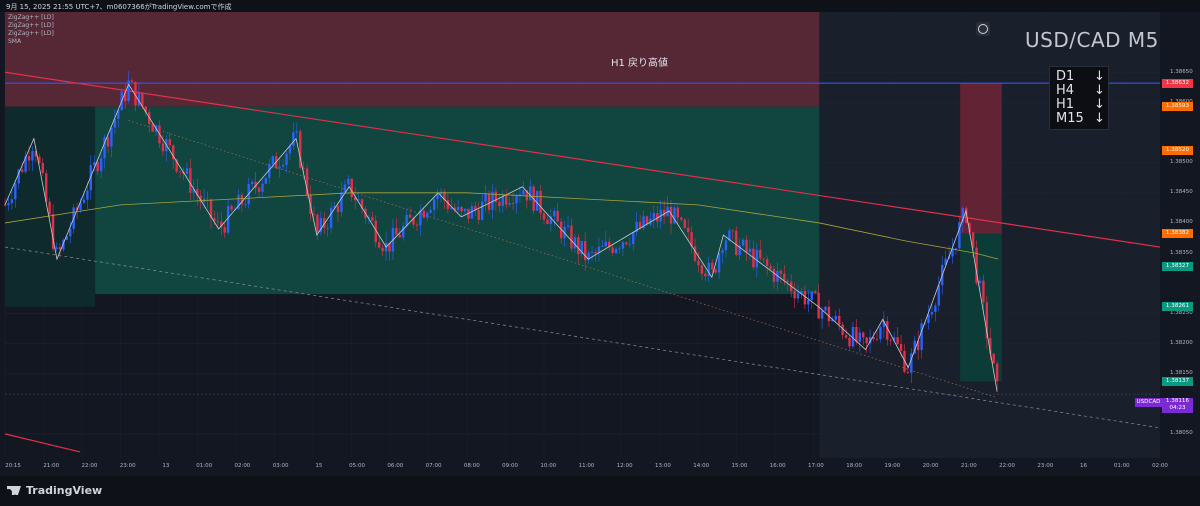 The width and height of the screenshot is (1200, 506). What do you see at coordinates (1177, 307) in the screenshot?
I see `price-tag: 1.38261` at bounding box center [1177, 307].